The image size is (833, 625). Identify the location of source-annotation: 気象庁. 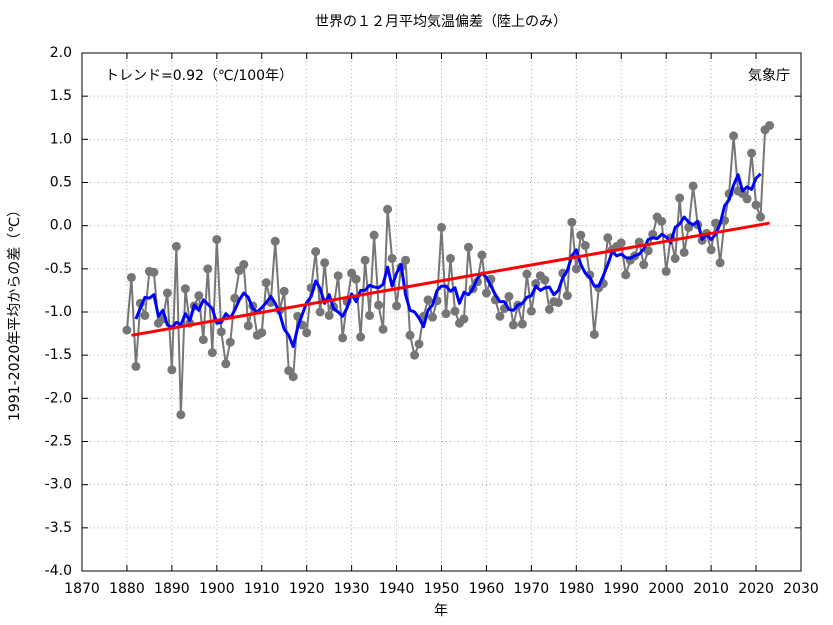
(769, 76).